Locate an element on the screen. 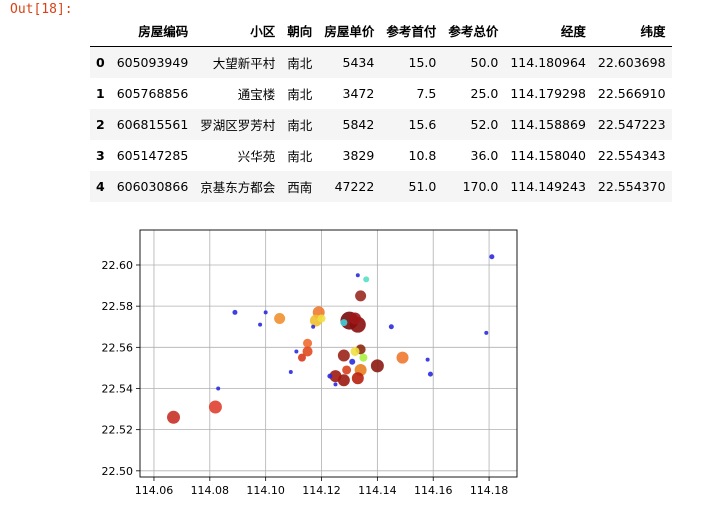 The width and height of the screenshot is (720, 508). row-index: 3 is located at coordinates (100, 155).